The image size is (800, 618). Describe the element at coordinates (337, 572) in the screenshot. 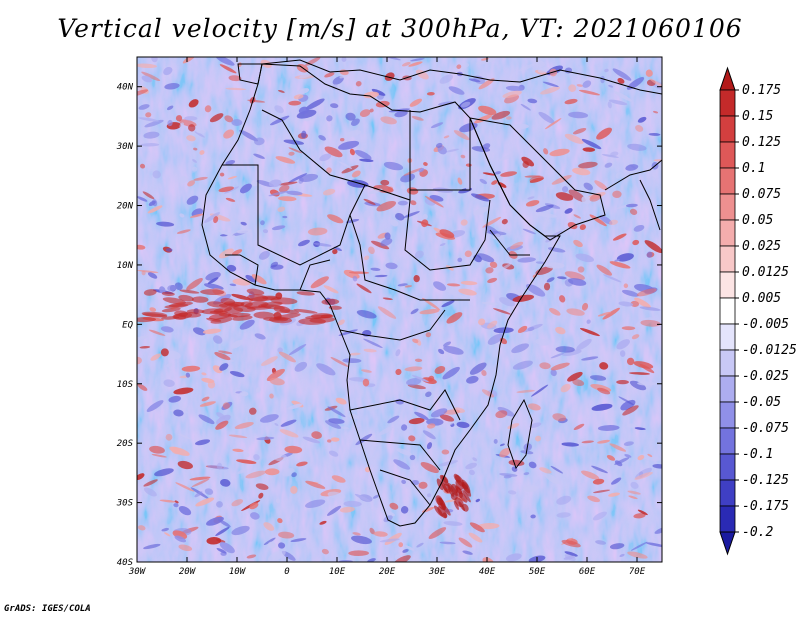

I see `lon-tick-label: 10E` at that location.